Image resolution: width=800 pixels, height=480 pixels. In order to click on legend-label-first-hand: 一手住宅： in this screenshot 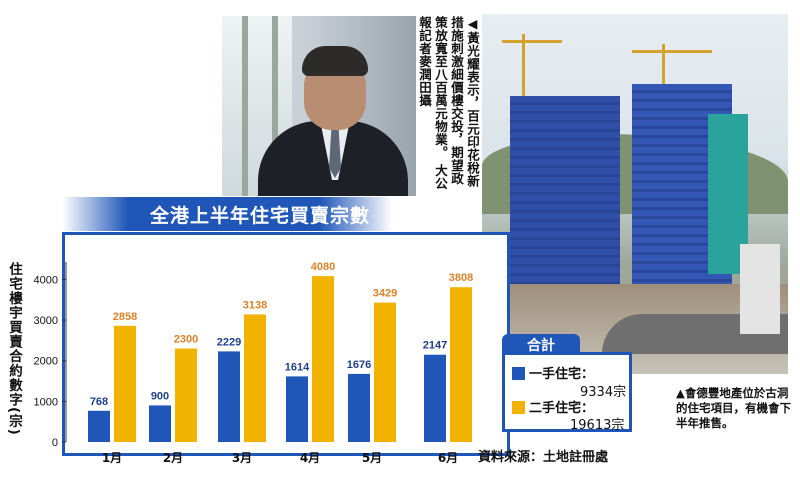, I will do `click(562, 374)`.